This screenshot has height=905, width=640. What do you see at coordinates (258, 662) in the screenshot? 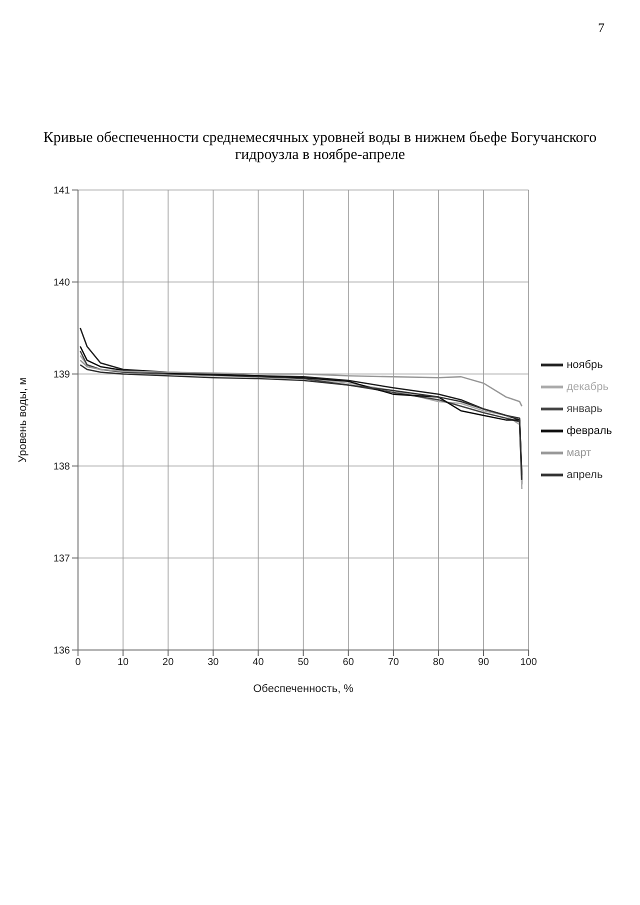
I see `x-tick-label: 40` at bounding box center [258, 662].